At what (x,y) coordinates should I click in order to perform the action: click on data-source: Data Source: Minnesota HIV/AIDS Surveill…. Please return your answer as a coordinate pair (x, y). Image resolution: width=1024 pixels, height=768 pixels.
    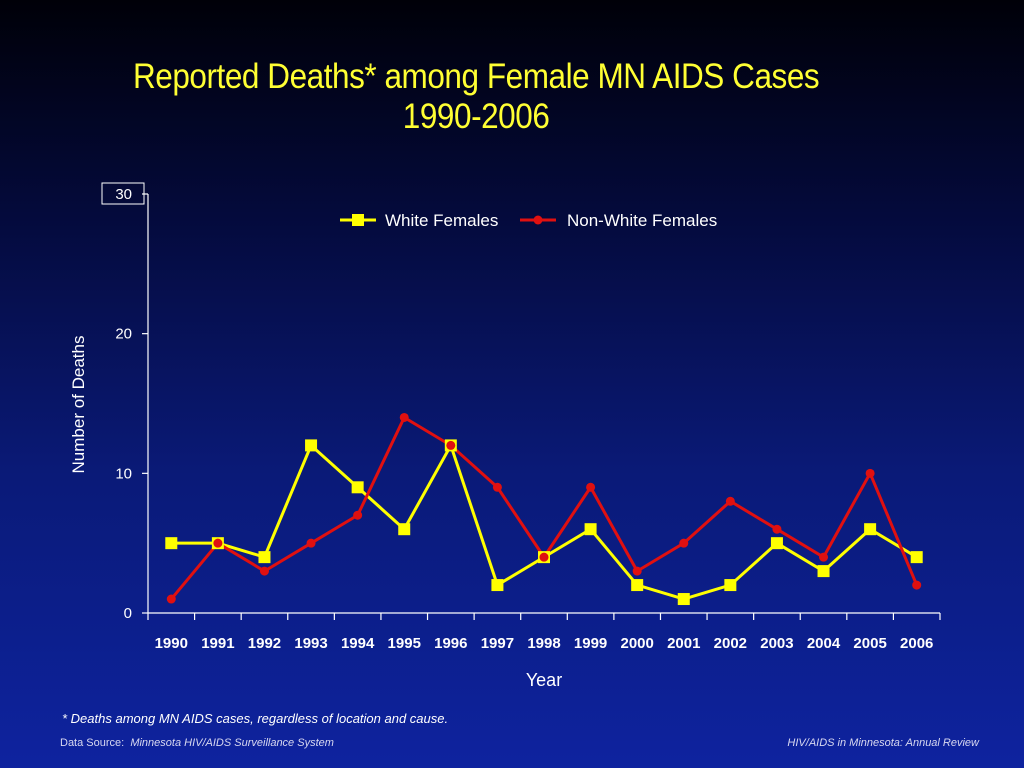
    Looking at the image, I should click on (197, 743).